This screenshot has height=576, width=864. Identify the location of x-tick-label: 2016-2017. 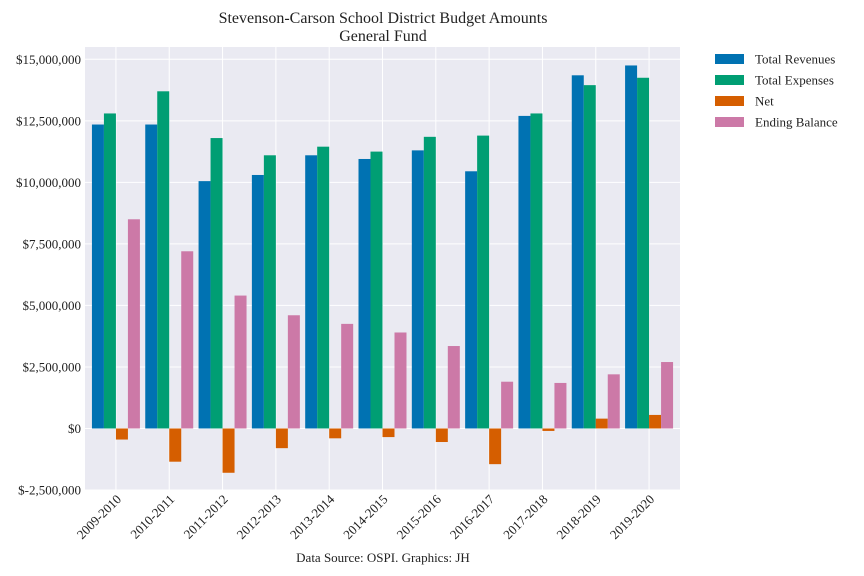
(472, 516).